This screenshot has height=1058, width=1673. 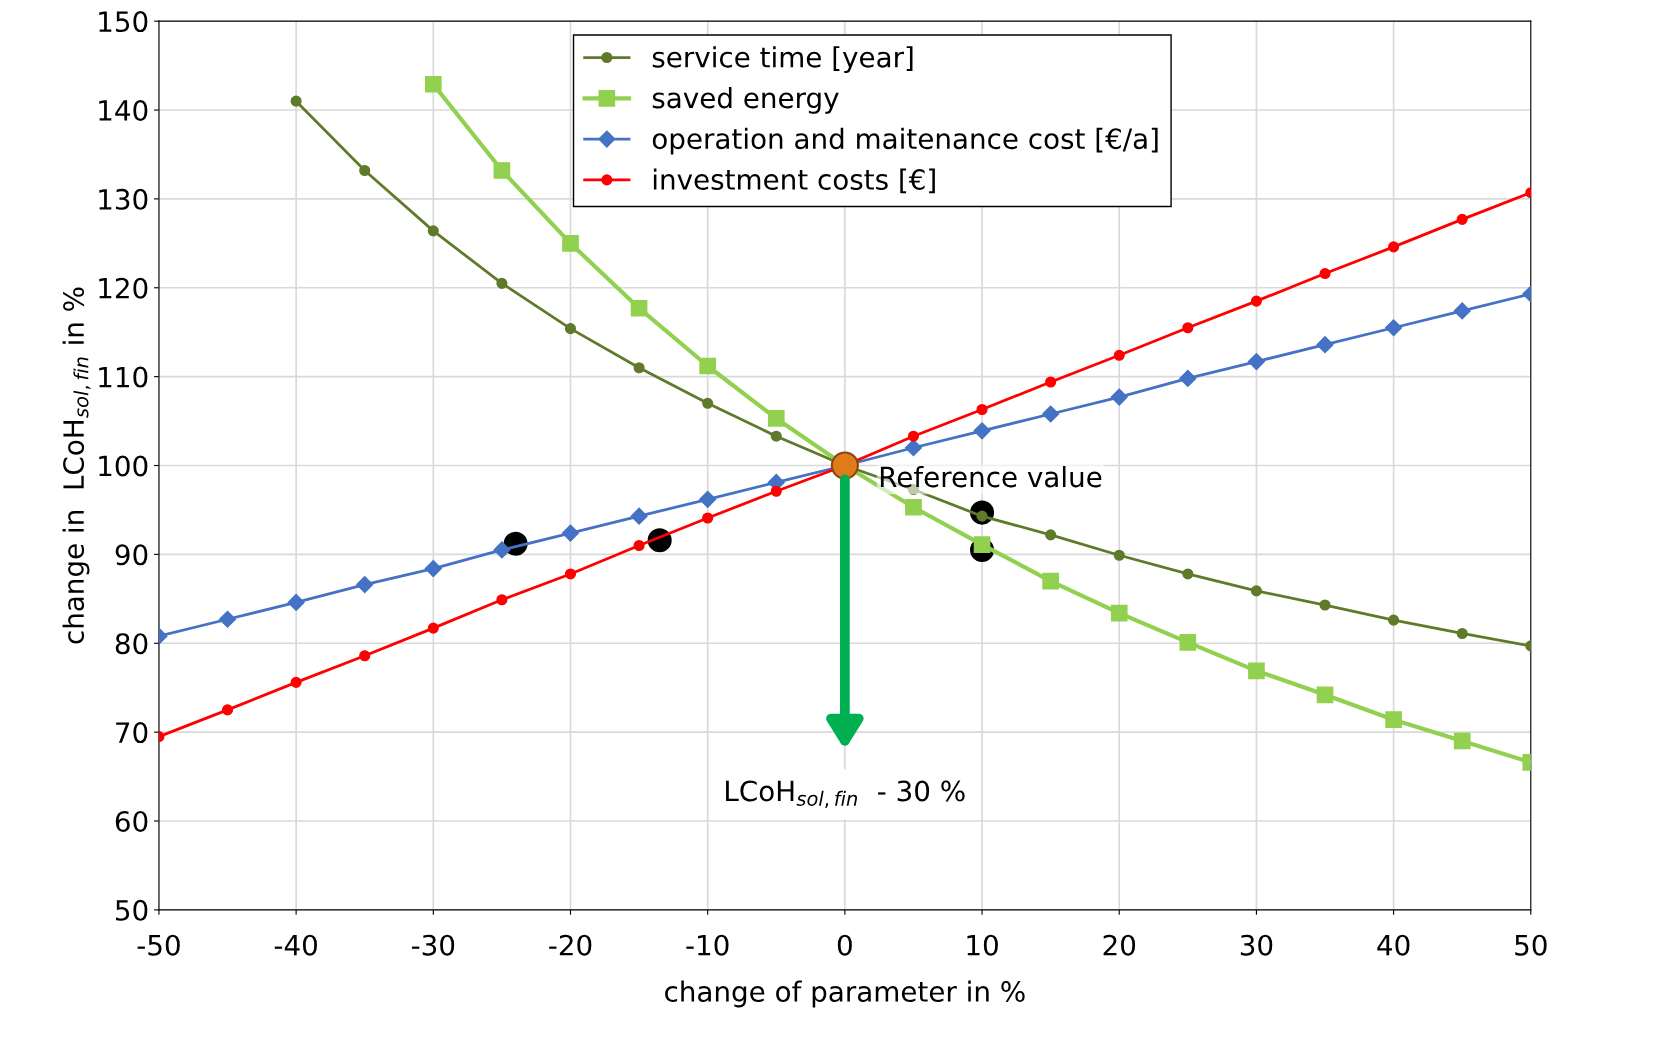 What do you see at coordinates (782, 60) in the screenshot?
I see `legend-label: service time [year]` at bounding box center [782, 60].